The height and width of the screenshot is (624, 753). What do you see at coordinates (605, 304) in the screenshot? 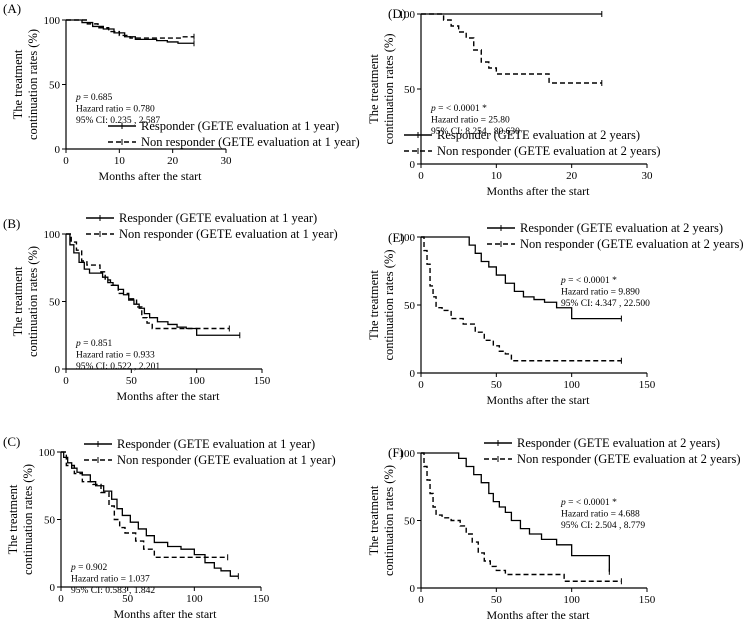
I see `stat-line: 95% CI: 4.347 , 22.500` at bounding box center [605, 304].